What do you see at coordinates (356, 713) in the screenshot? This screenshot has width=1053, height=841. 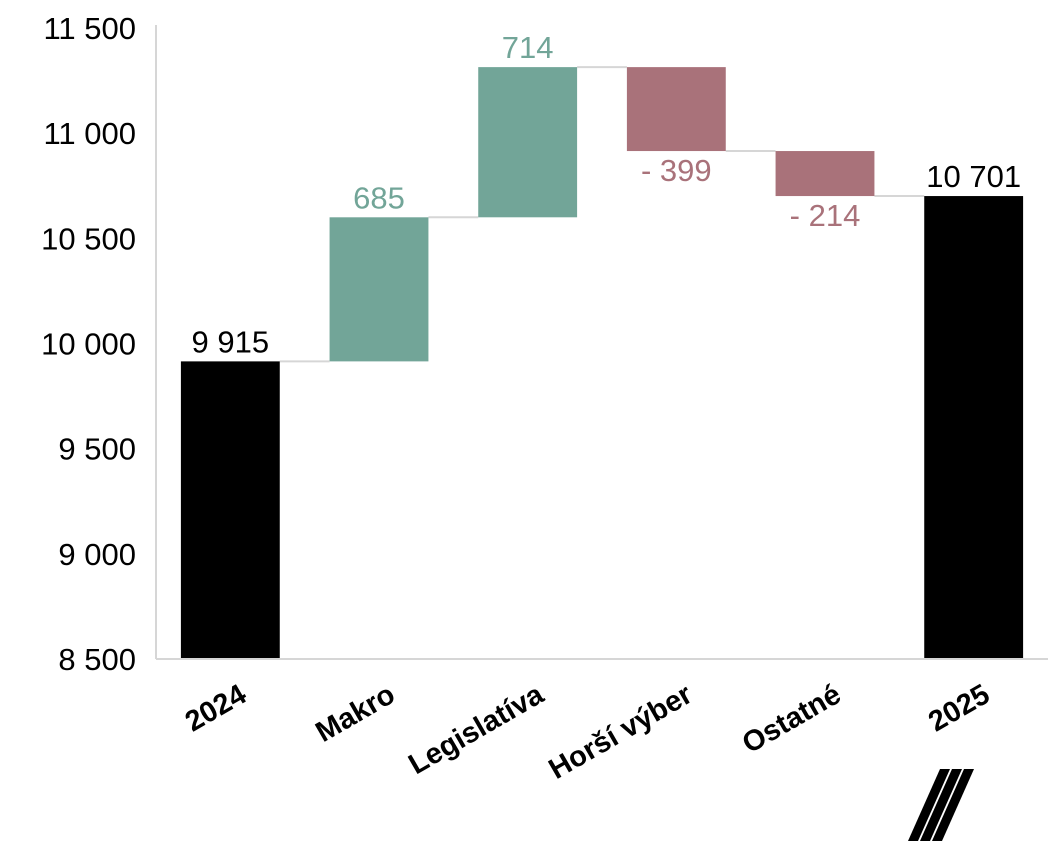 I see `x-tick-label: Makro` at bounding box center [356, 713].